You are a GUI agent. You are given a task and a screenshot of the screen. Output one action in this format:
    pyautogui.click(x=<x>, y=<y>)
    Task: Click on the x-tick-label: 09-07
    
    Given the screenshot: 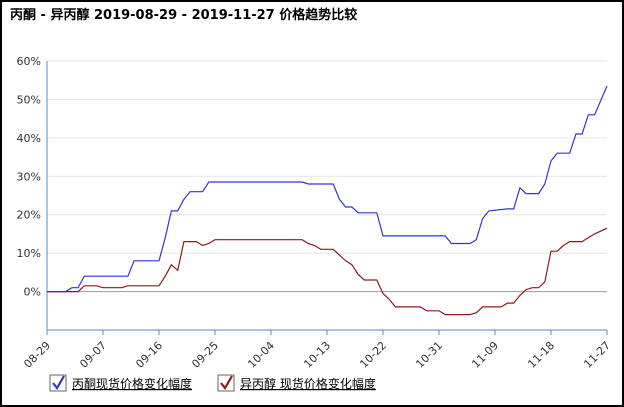 What is the action you would take?
    pyautogui.click(x=93, y=355)
    